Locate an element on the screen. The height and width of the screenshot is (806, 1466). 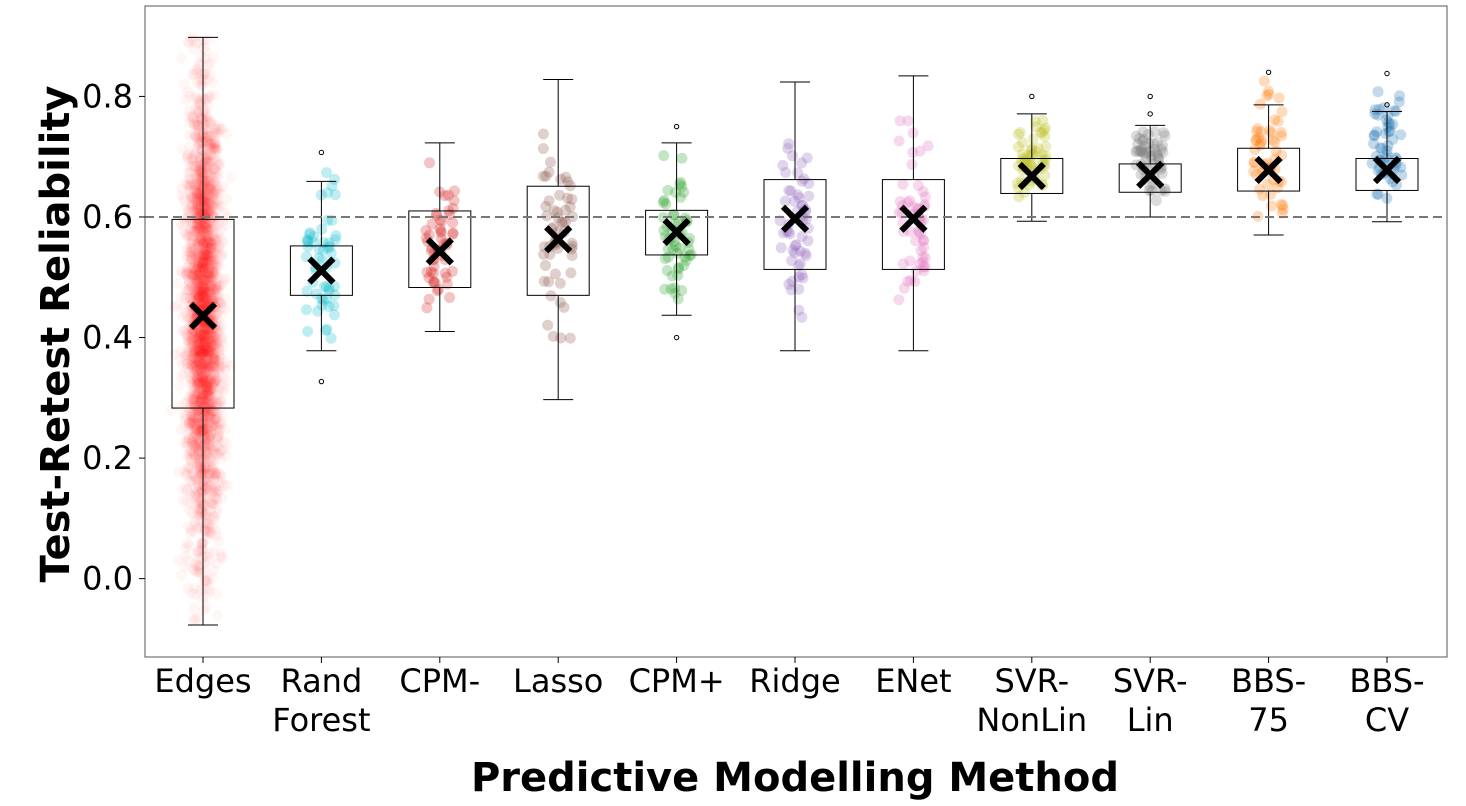
mean-marker-lasso is located at coordinates (558, 239).